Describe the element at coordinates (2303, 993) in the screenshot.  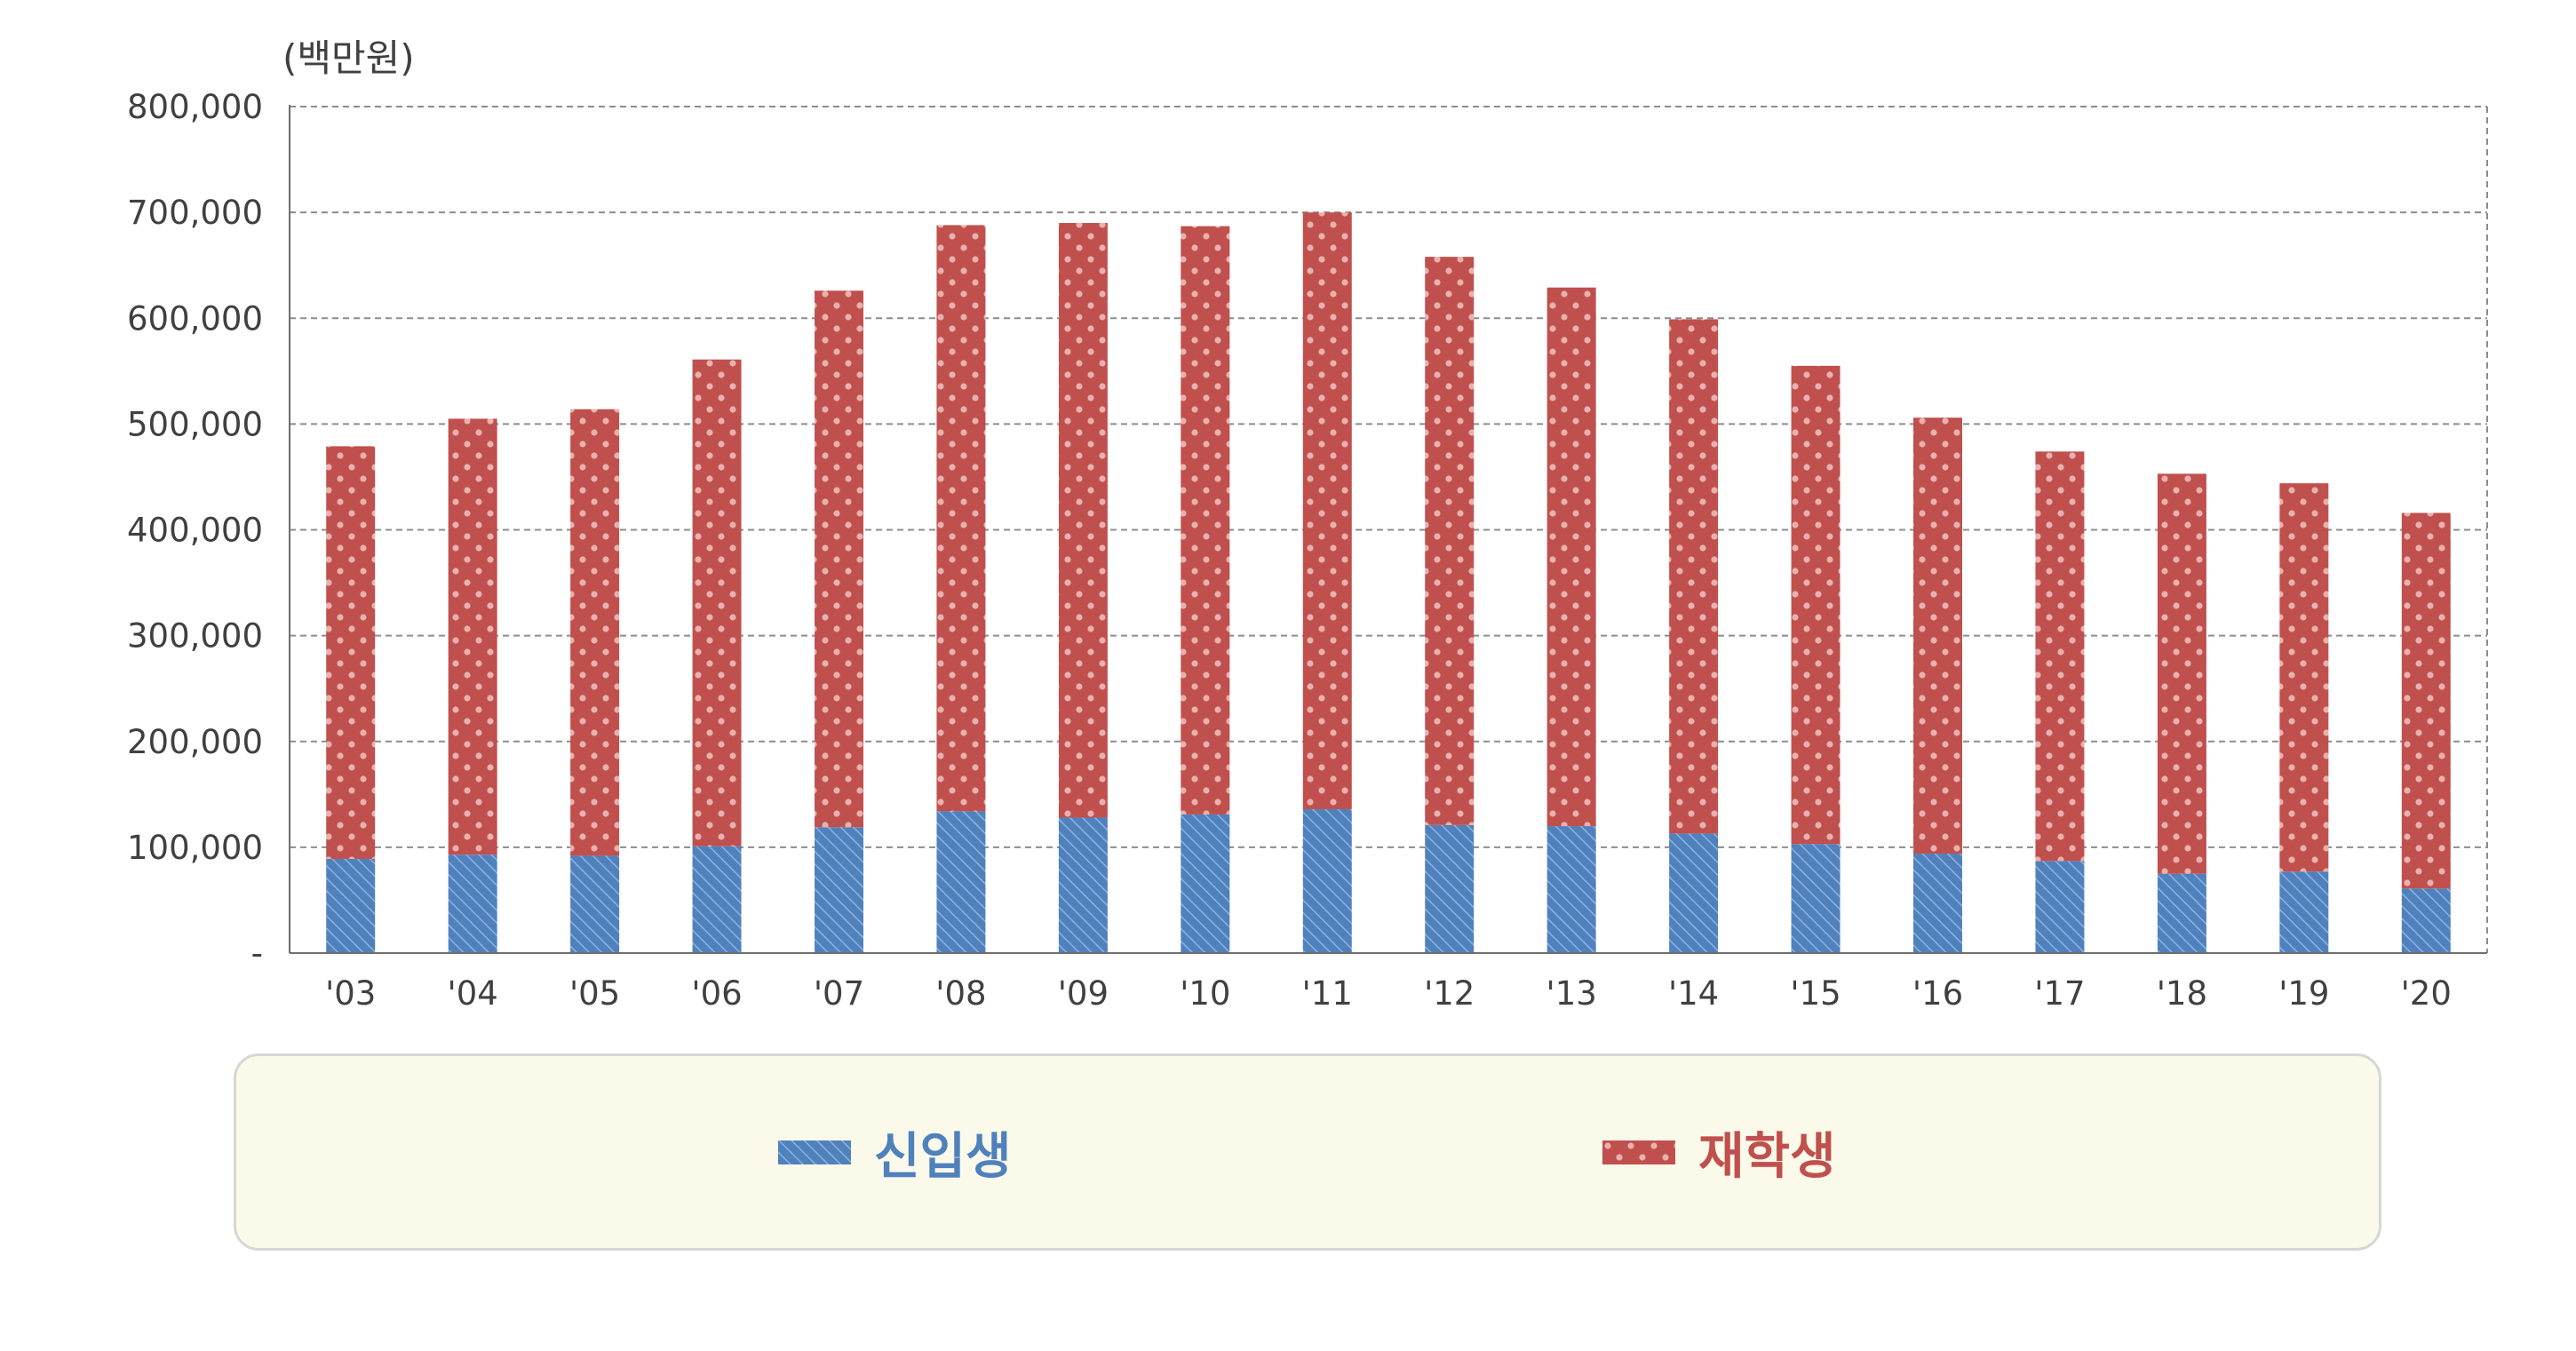
I see `x-tick-label: '19` at that location.